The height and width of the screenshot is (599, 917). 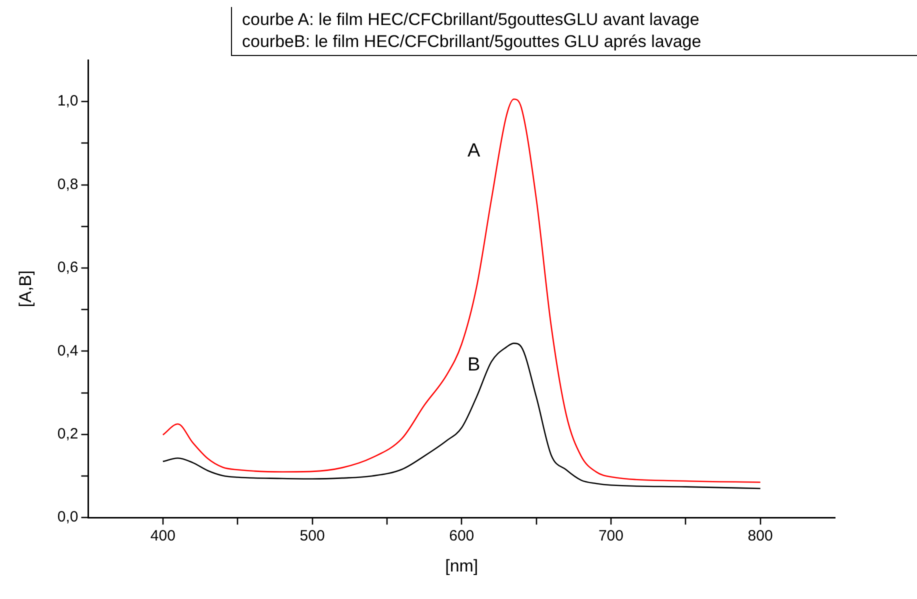 What do you see at coordinates (67, 267) in the screenshot?
I see `y-tick-label: 0,6` at bounding box center [67, 267].